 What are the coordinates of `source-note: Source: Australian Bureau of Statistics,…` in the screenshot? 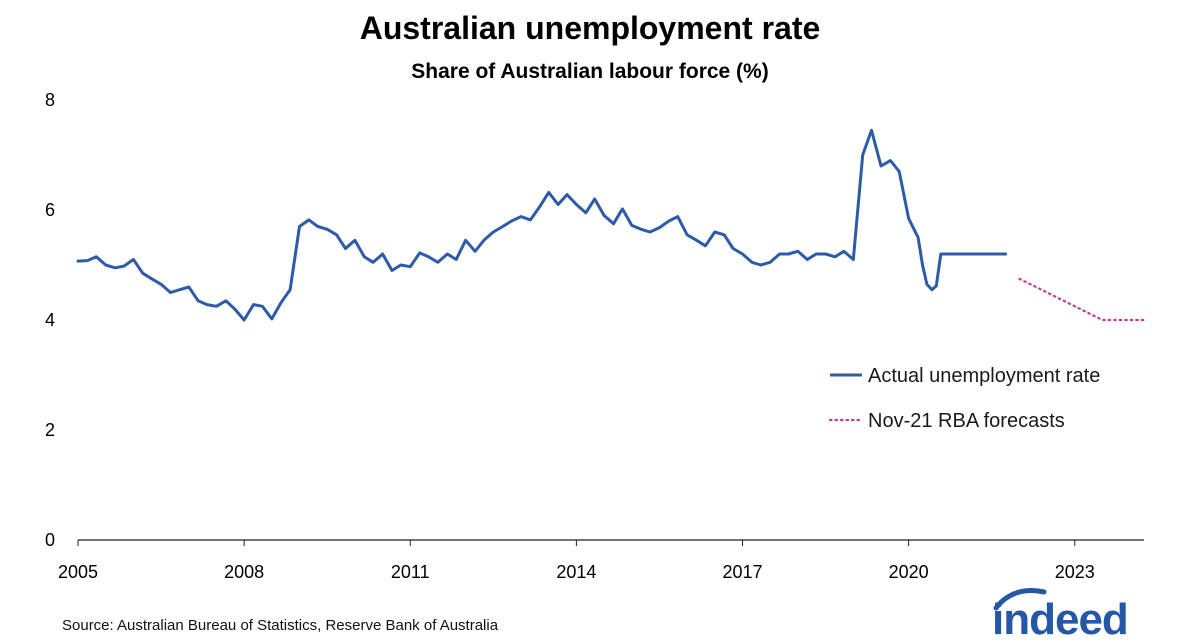 It's located at (280, 625).